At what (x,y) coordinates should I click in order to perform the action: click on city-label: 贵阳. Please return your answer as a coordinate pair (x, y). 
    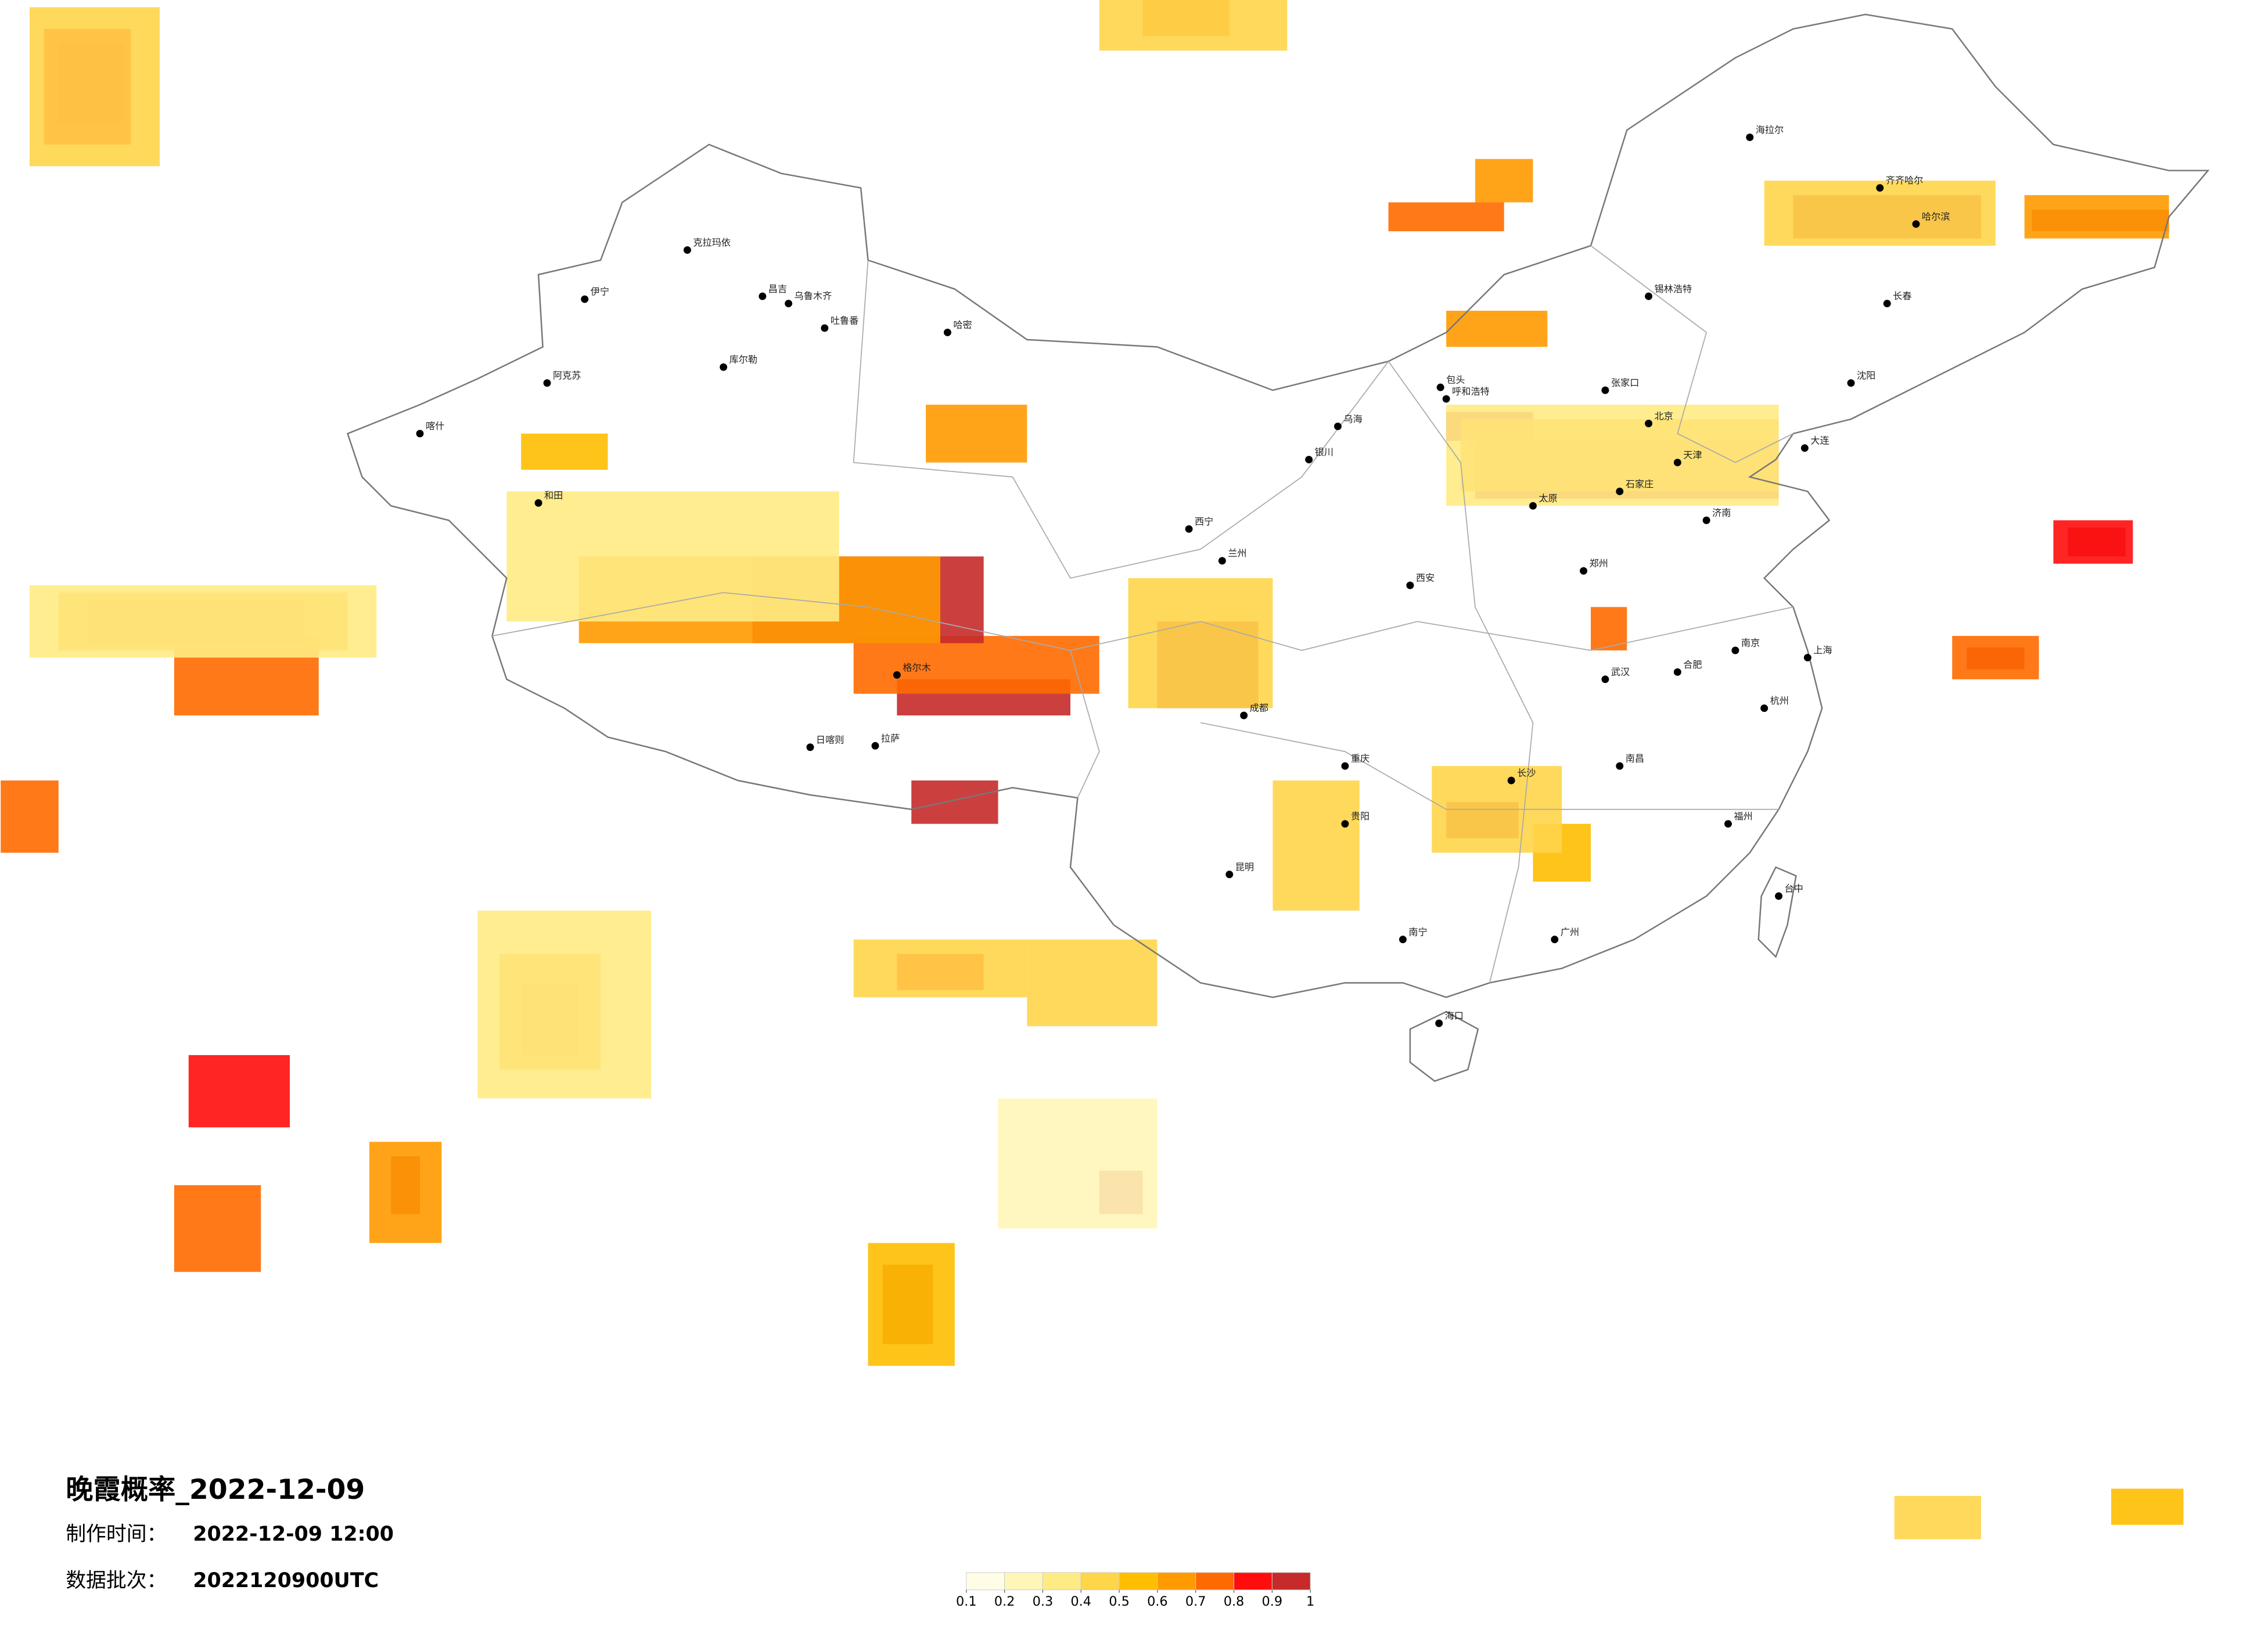
    Looking at the image, I should click on (1360, 817).